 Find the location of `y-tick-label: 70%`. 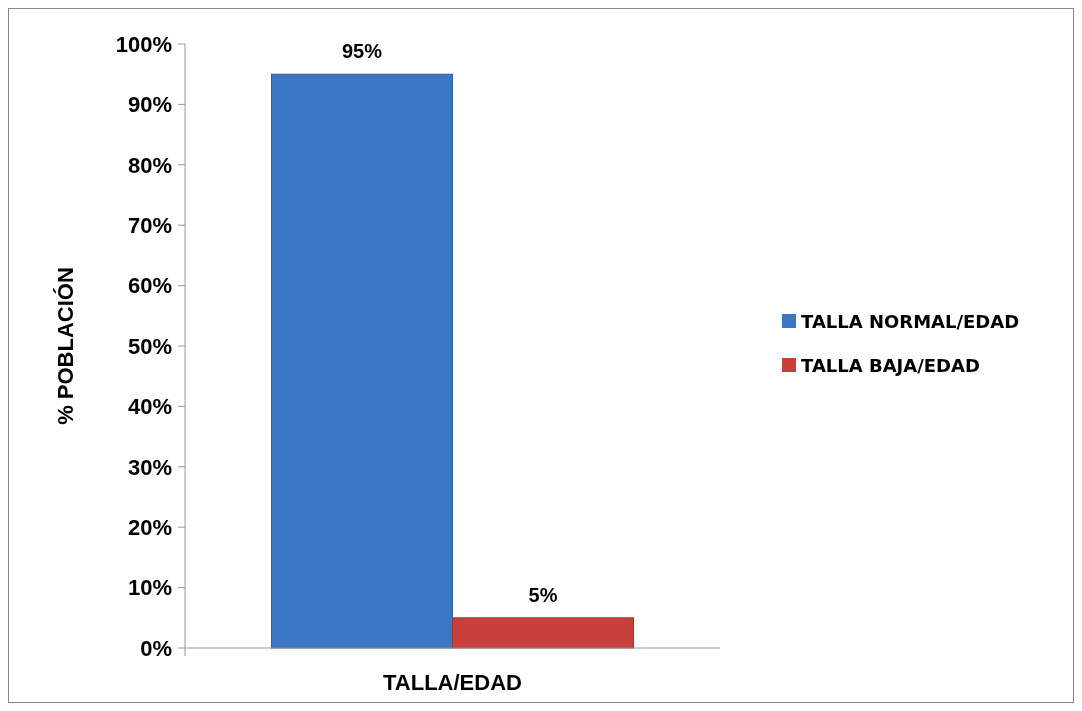

y-tick-label: 70% is located at coordinates (149, 225).